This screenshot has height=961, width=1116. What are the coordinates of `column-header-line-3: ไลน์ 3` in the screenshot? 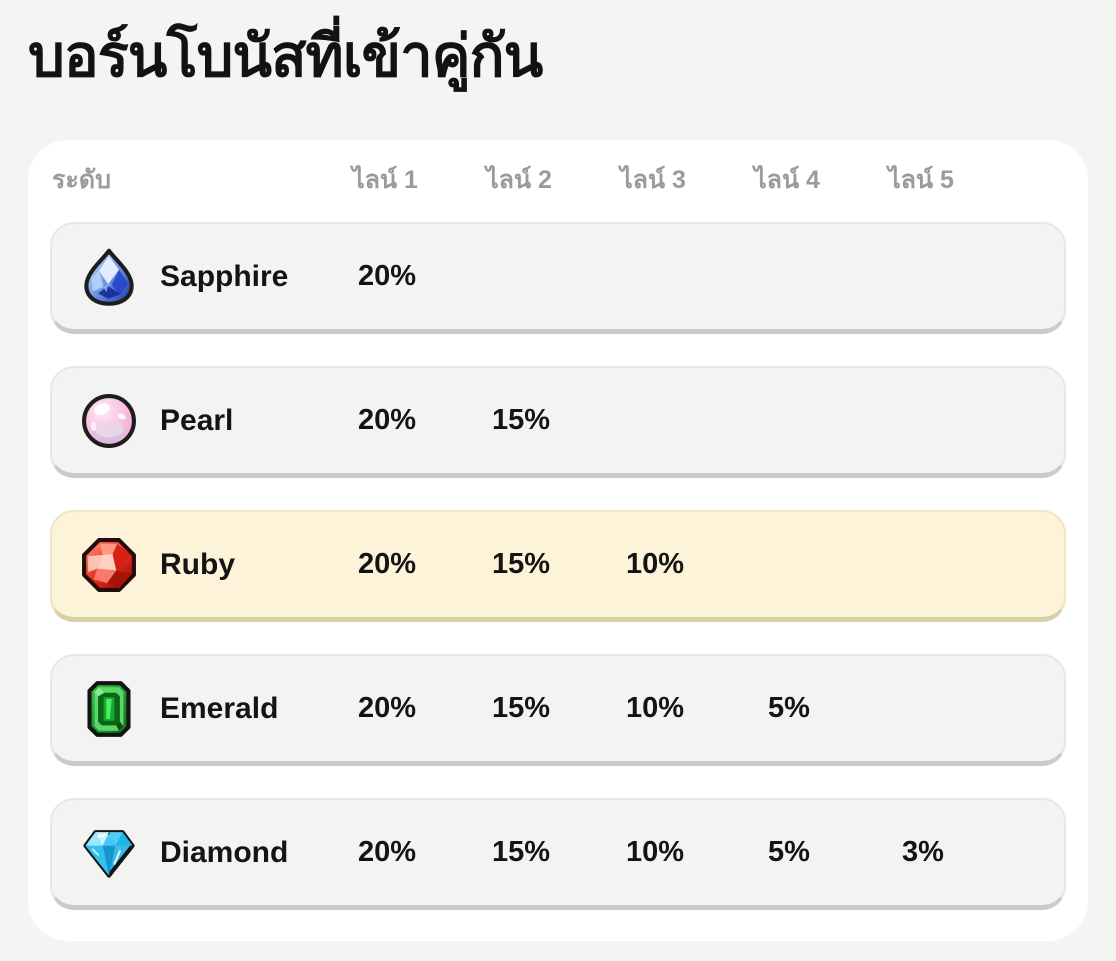 It's located at (653, 180).